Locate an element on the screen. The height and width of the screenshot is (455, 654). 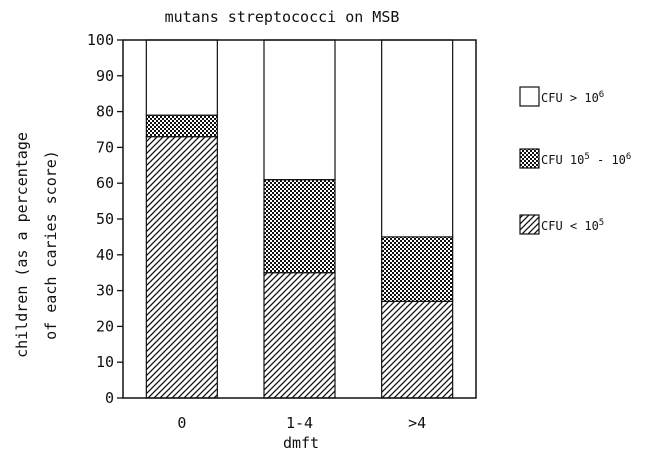
y-tick-label: 50 is located at coordinates (105, 219).